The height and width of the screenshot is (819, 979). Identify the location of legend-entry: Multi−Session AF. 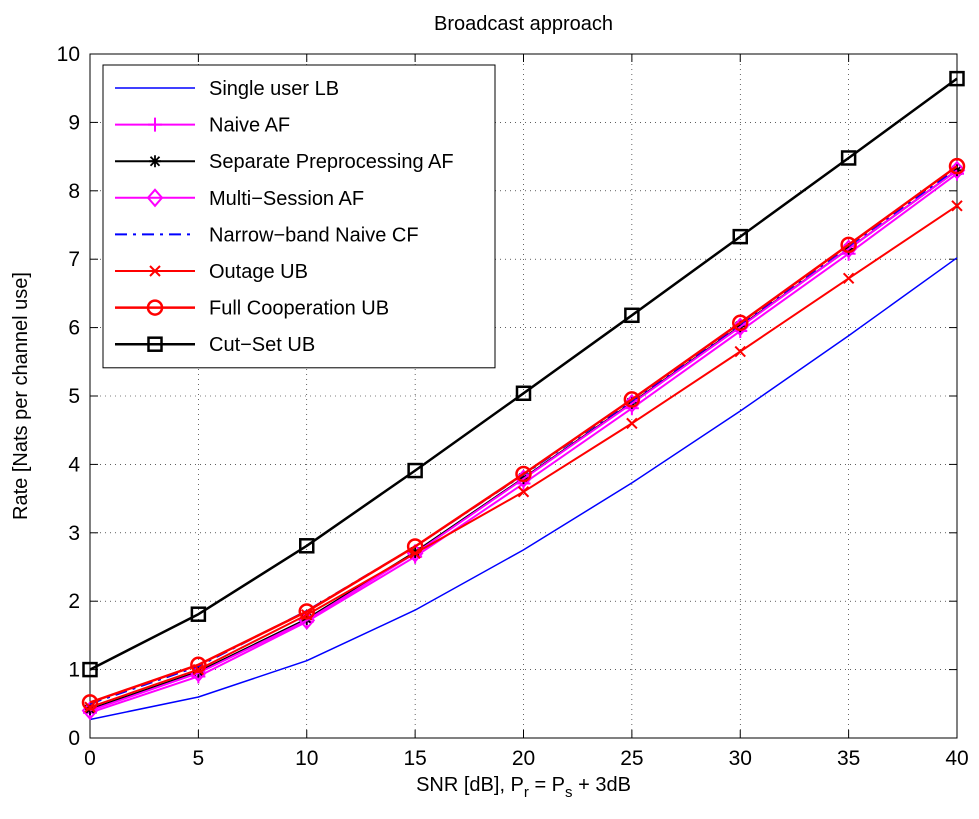
(239, 199).